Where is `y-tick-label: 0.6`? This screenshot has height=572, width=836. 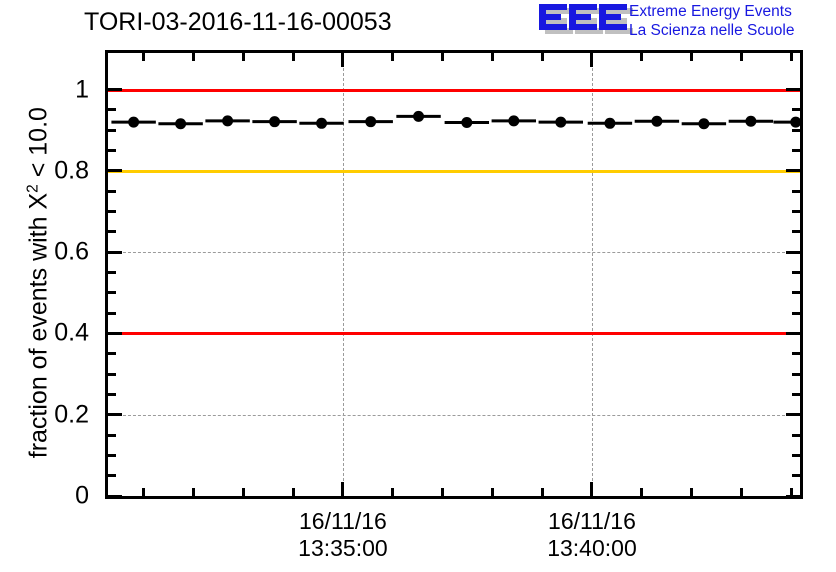
y-tick-label: 0.6 is located at coordinates (71, 251).